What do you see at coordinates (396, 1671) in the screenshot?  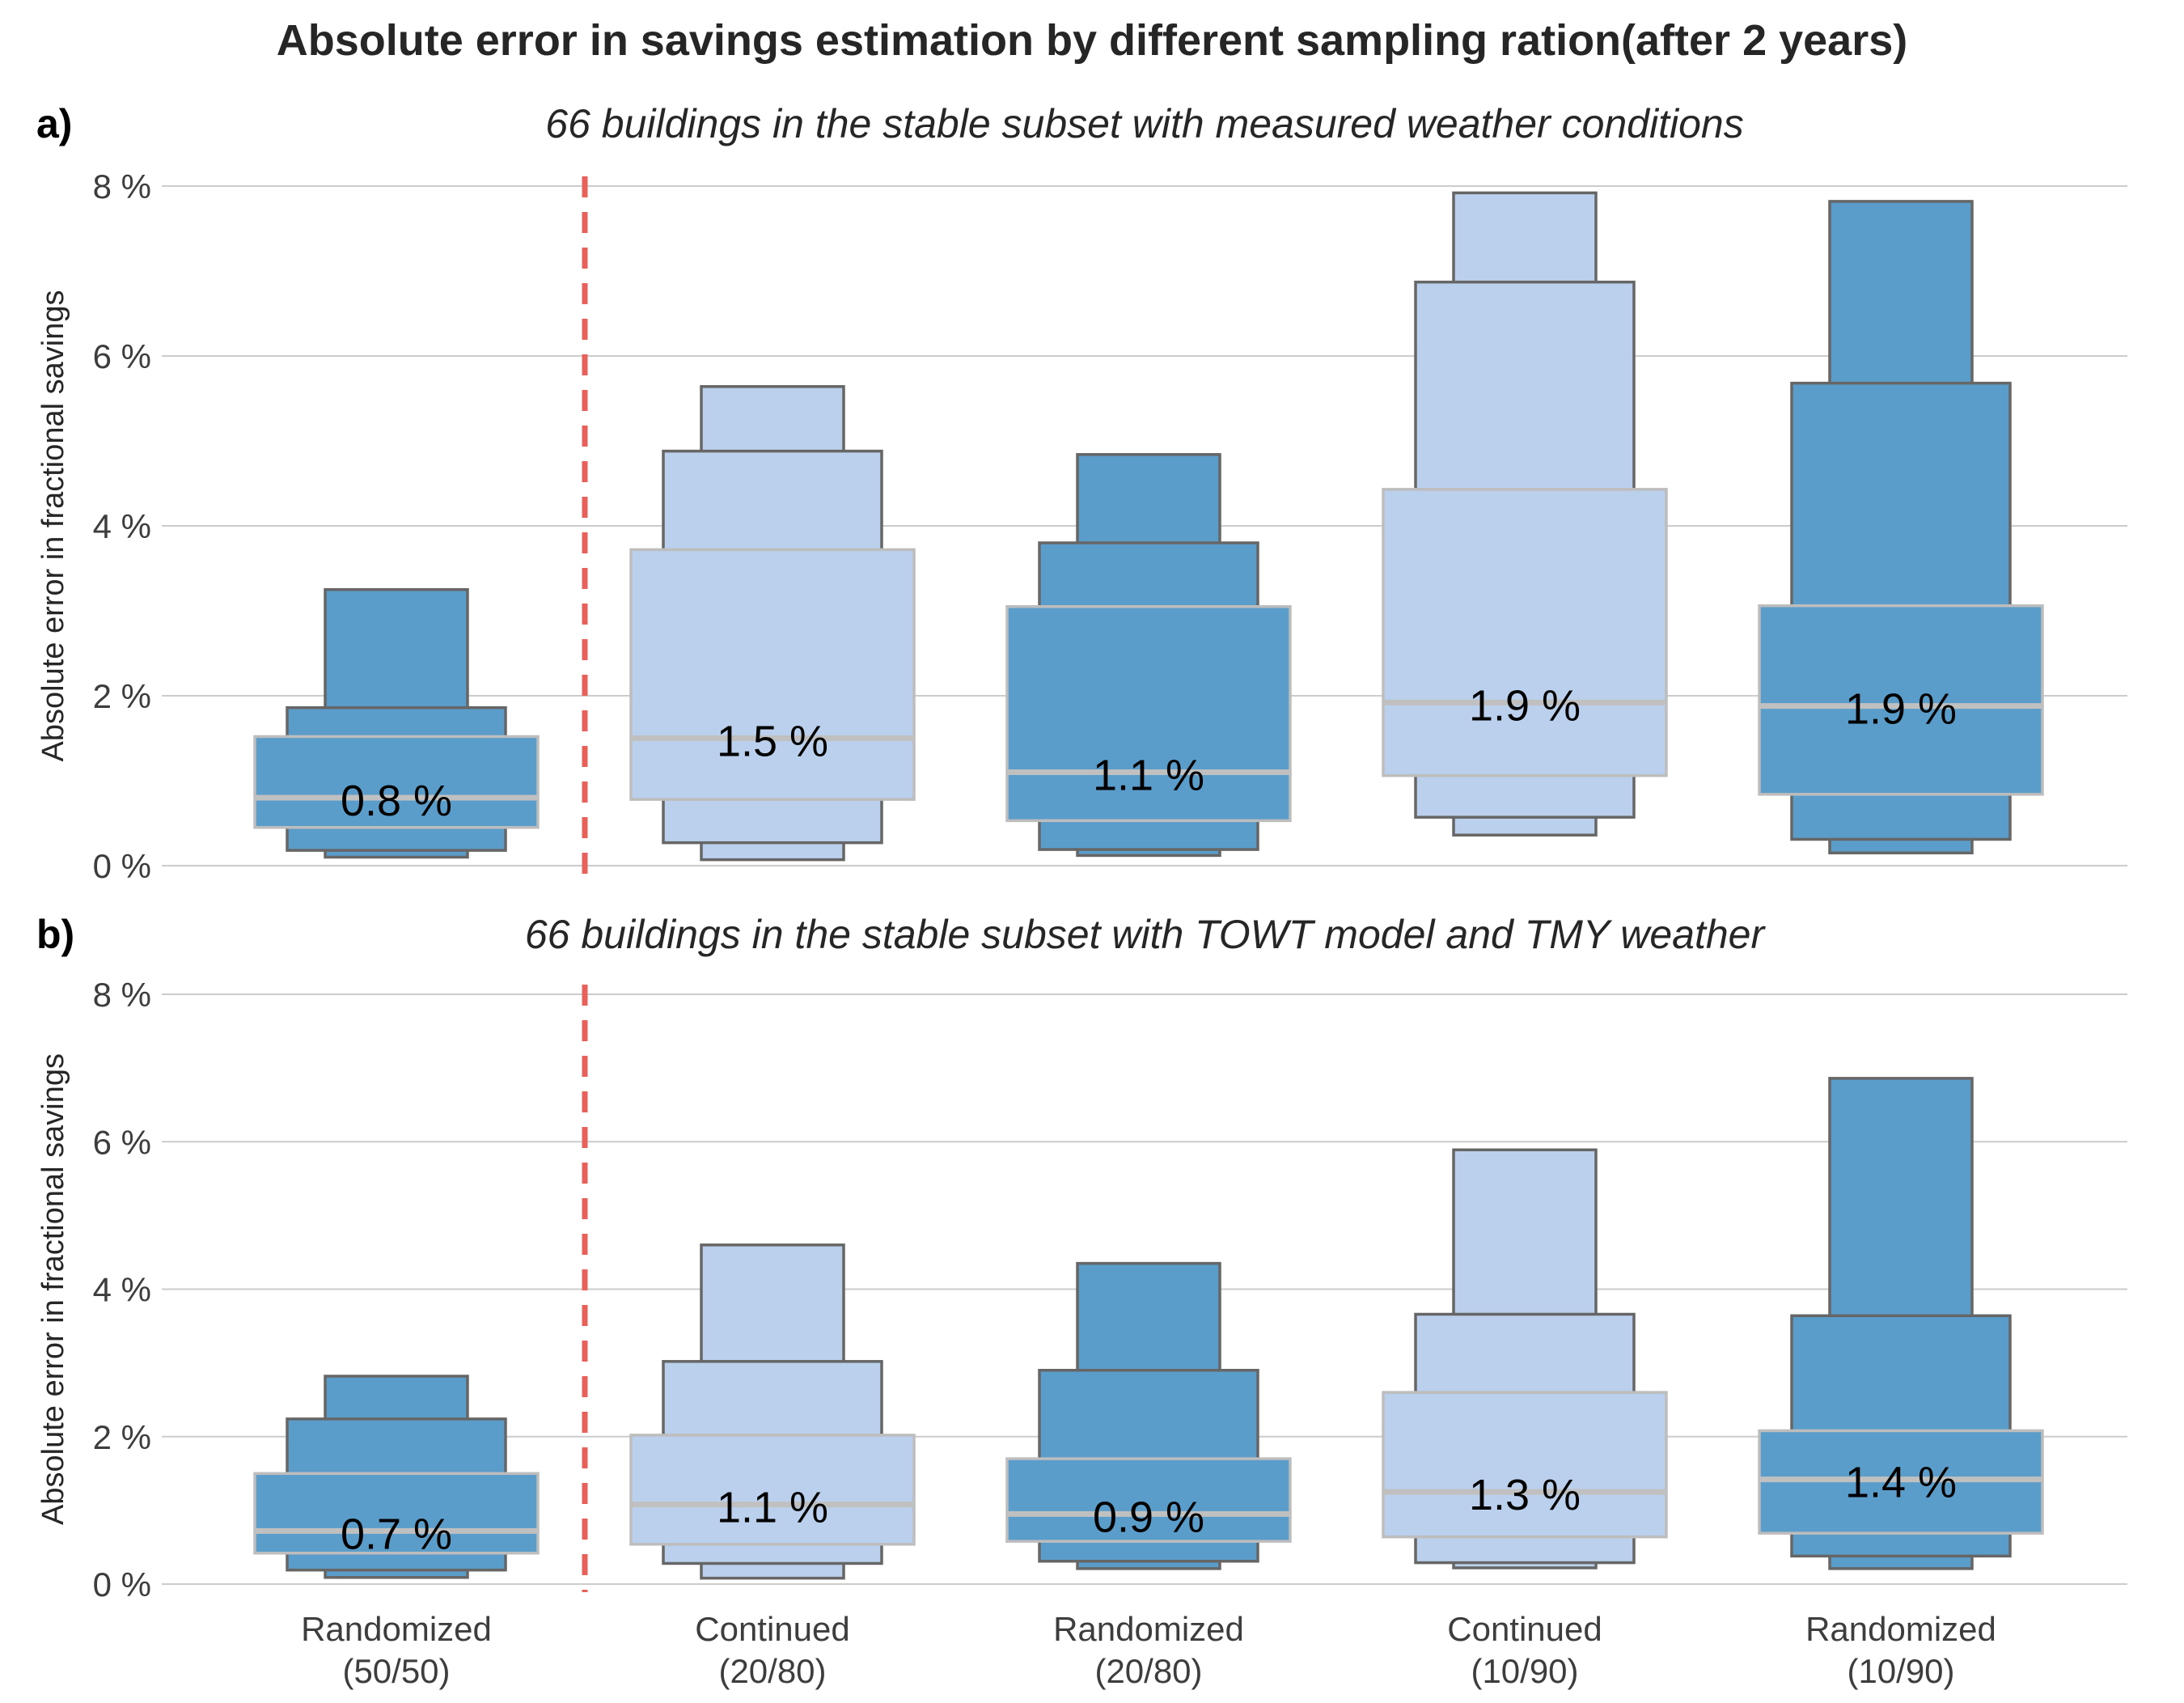 I see `x-tick-label-line: (50/50)` at bounding box center [396, 1671].